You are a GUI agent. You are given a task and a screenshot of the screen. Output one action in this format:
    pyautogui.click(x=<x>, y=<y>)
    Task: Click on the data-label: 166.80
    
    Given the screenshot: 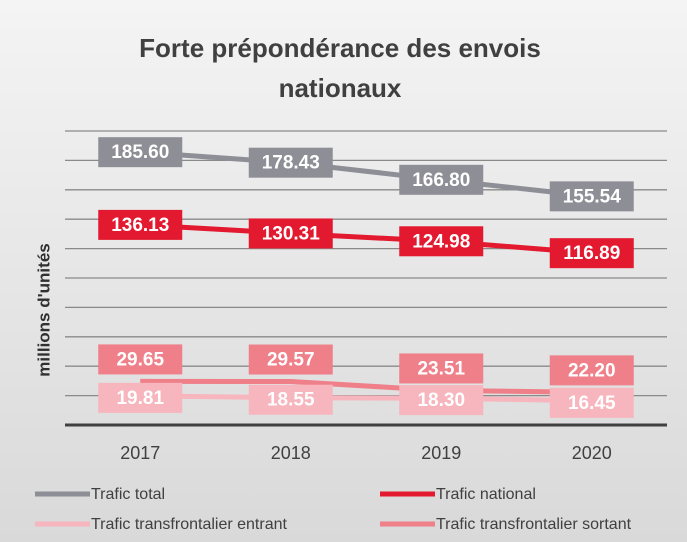 What is the action you would take?
    pyautogui.click(x=441, y=180)
    